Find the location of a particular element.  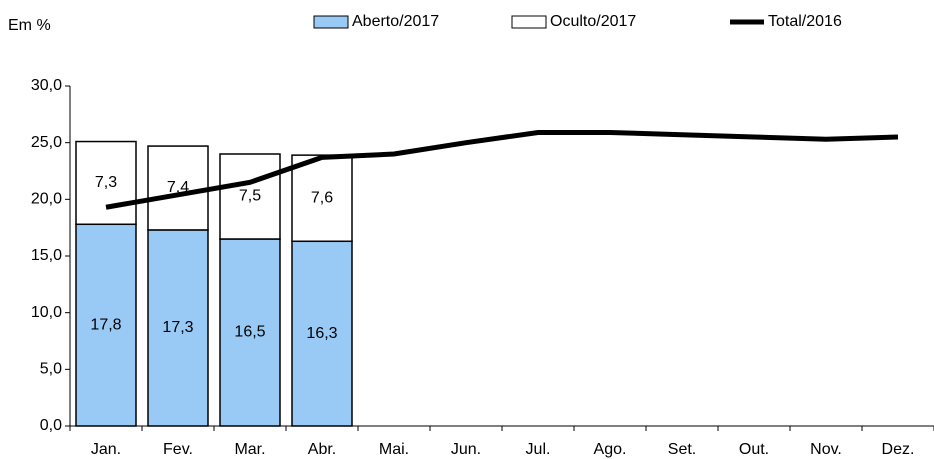

legend-label: Total/2016 is located at coordinates (805, 21).